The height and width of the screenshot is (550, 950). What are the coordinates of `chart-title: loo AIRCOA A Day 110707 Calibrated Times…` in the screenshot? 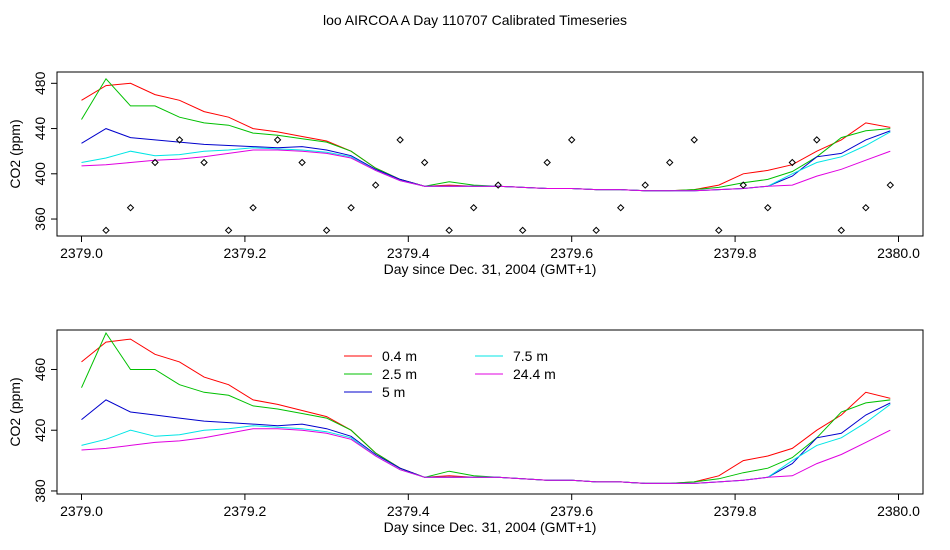 It's located at (475, 20).